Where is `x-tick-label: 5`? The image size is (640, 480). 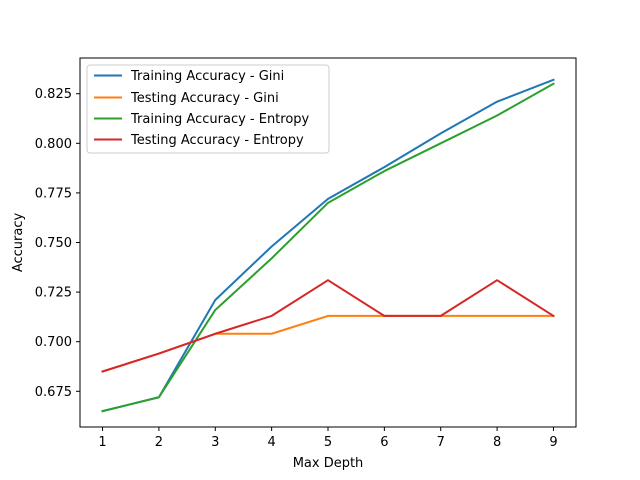
x-tick-label: 5 is located at coordinates (328, 442).